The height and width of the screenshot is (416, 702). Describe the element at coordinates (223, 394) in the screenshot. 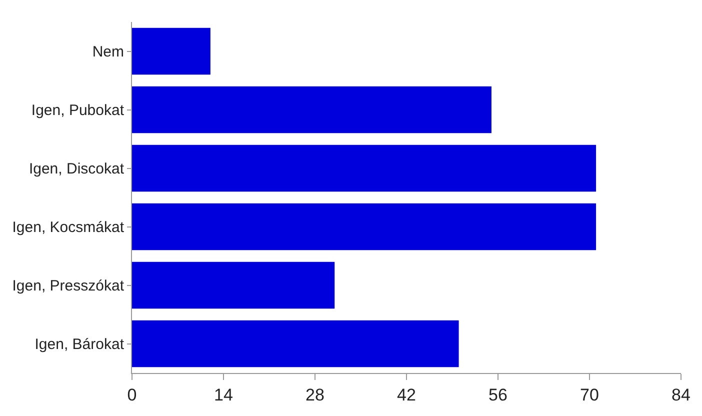

I see `x-tick-label: 14` at that location.